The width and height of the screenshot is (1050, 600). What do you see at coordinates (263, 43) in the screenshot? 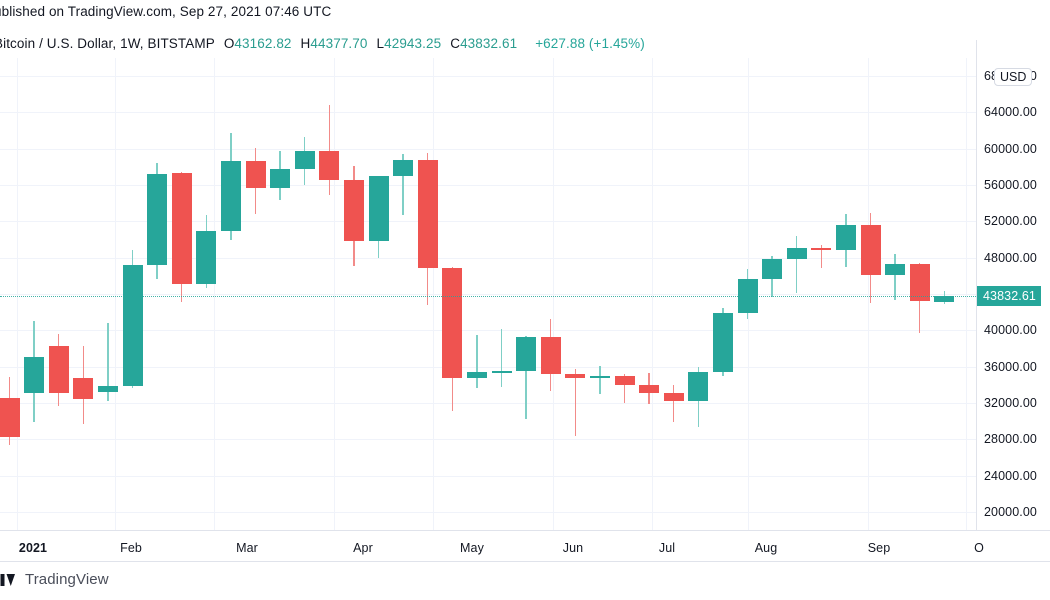
I see `open-value: 43162.82` at bounding box center [263, 43].